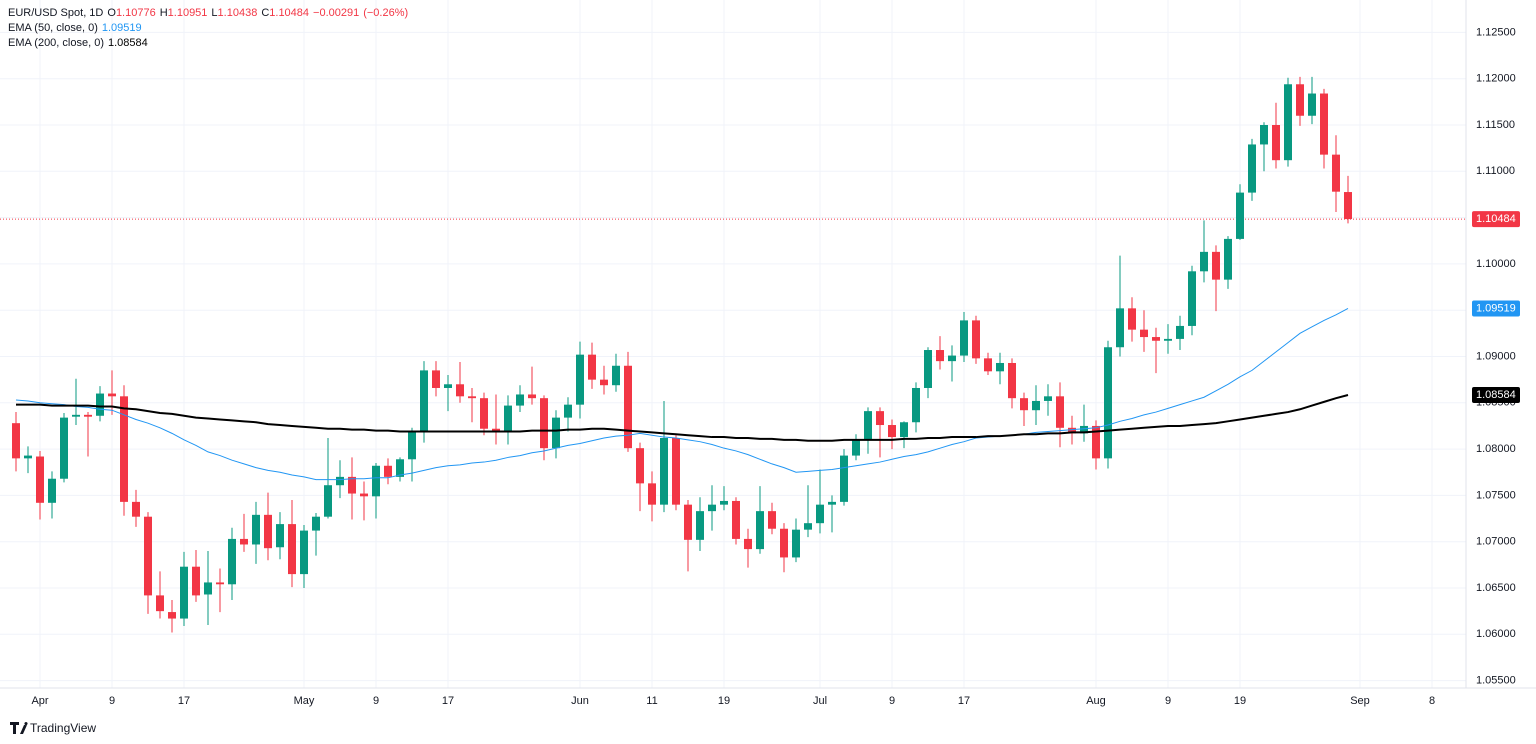  Describe the element at coordinates (336, 13) in the screenshot. I see `change-value: −0.00291` at that location.